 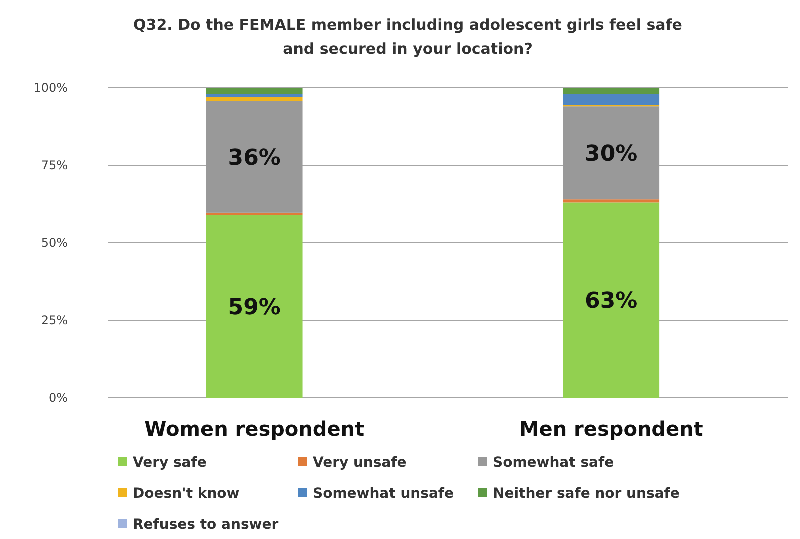 I want to click on legend-label: Somewhat unsafe, so click(x=383, y=494).